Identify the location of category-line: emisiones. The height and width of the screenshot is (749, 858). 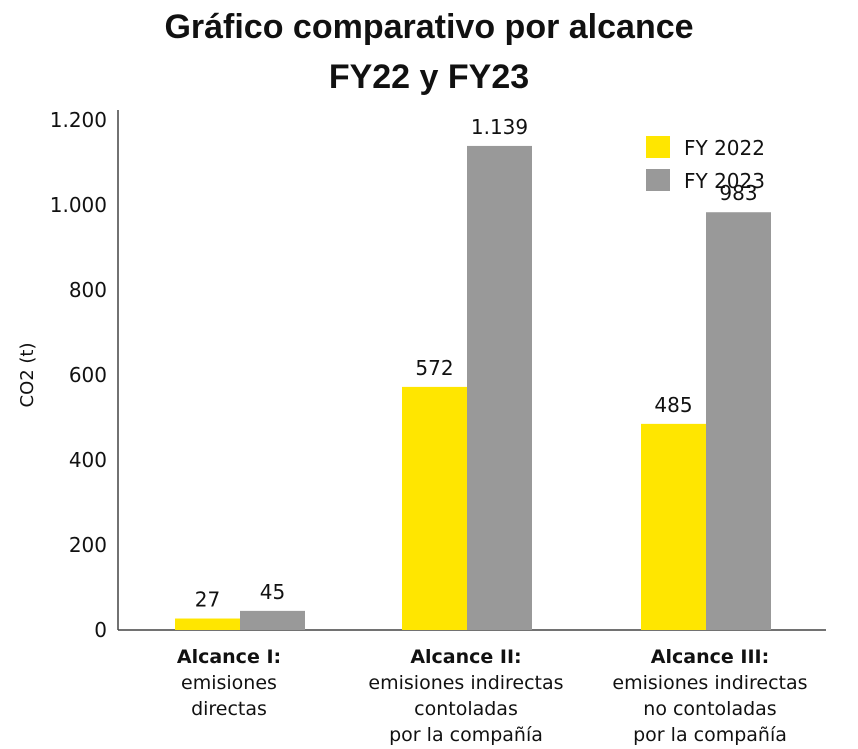
(229, 683).